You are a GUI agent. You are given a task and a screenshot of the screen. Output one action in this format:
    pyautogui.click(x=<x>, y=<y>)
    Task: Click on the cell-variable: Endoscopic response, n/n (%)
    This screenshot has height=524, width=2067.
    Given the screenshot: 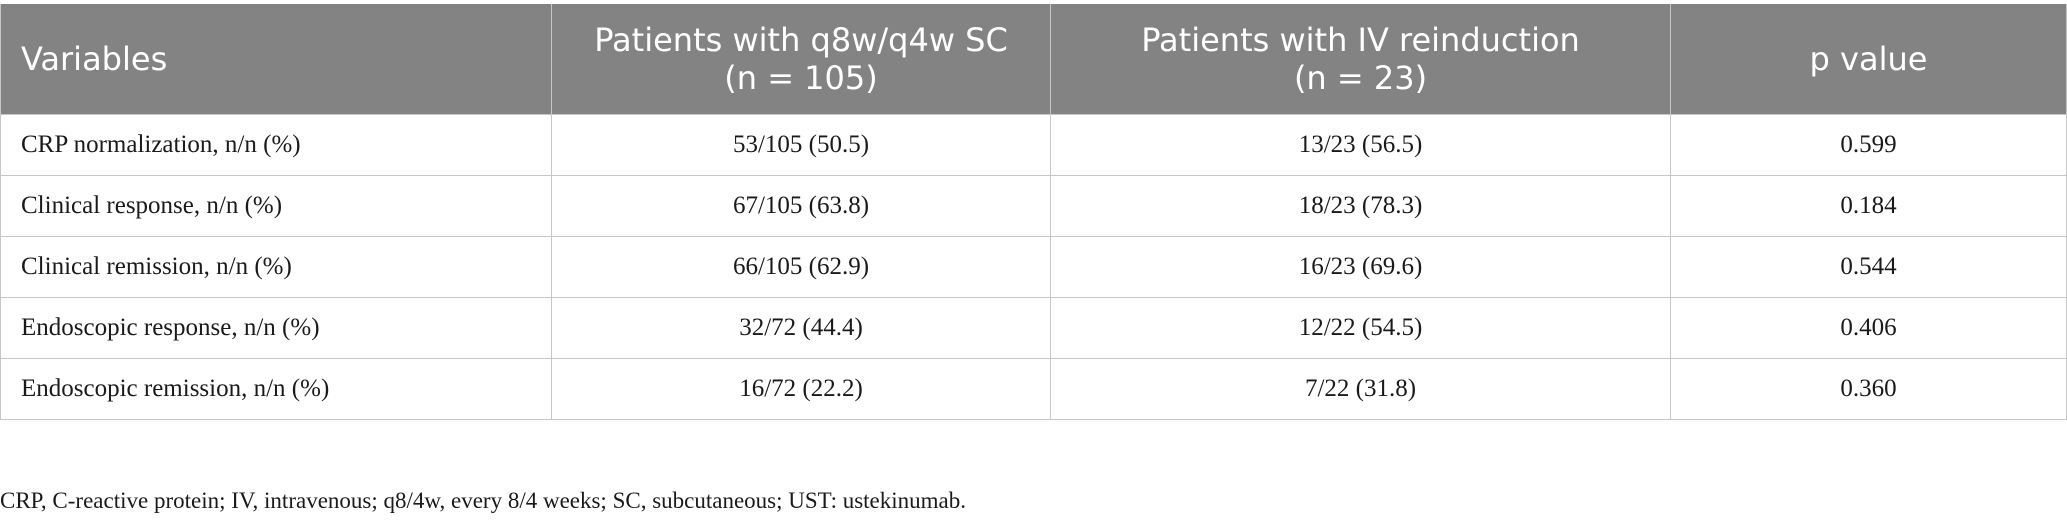 What is the action you would take?
    pyautogui.click(x=276, y=327)
    